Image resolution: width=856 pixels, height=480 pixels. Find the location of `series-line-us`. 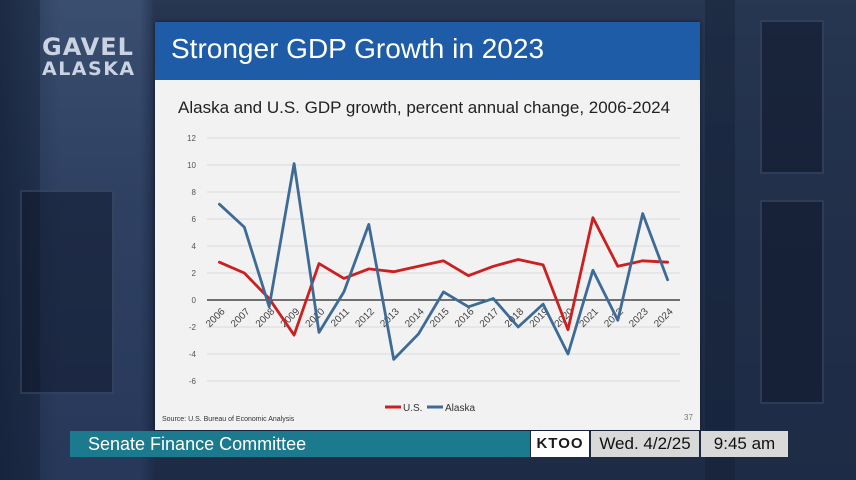

series-line-us is located at coordinates (443, 276).